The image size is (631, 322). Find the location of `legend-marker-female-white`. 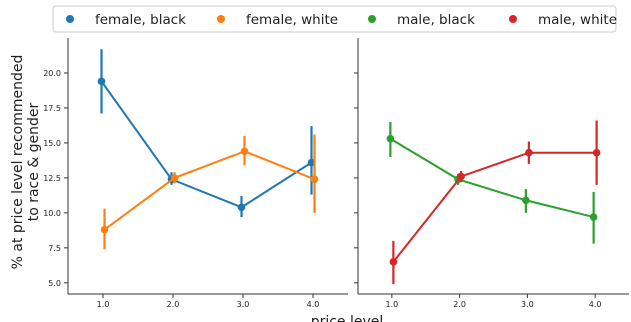

legend-marker-female-white is located at coordinates (221, 19).